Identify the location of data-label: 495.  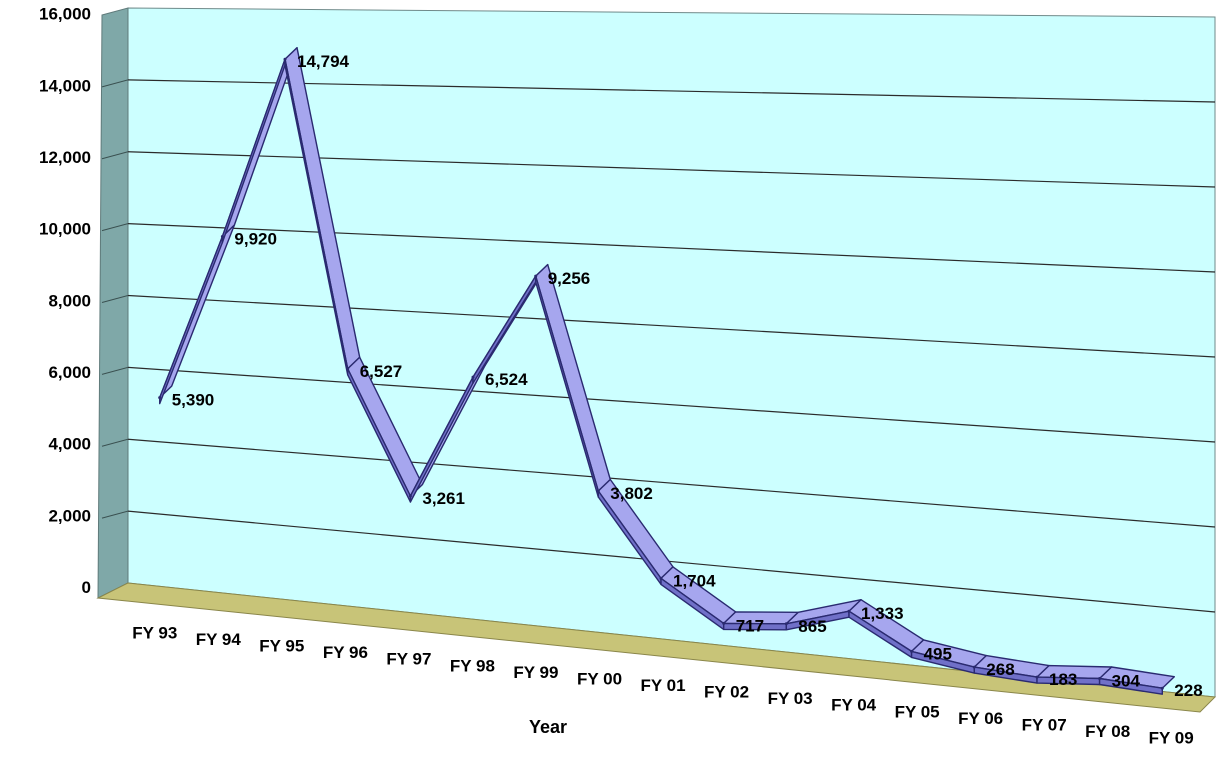
(938, 653).